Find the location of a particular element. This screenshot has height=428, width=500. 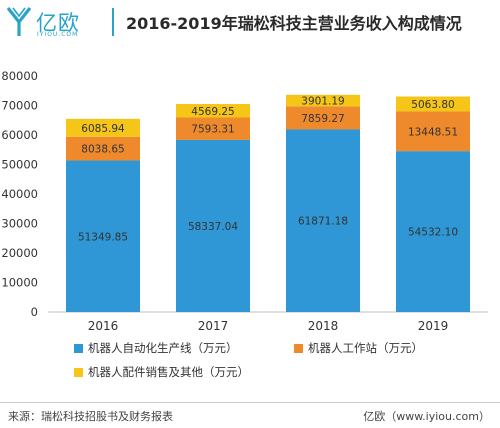

data-label: 13448.51 is located at coordinates (433, 132).